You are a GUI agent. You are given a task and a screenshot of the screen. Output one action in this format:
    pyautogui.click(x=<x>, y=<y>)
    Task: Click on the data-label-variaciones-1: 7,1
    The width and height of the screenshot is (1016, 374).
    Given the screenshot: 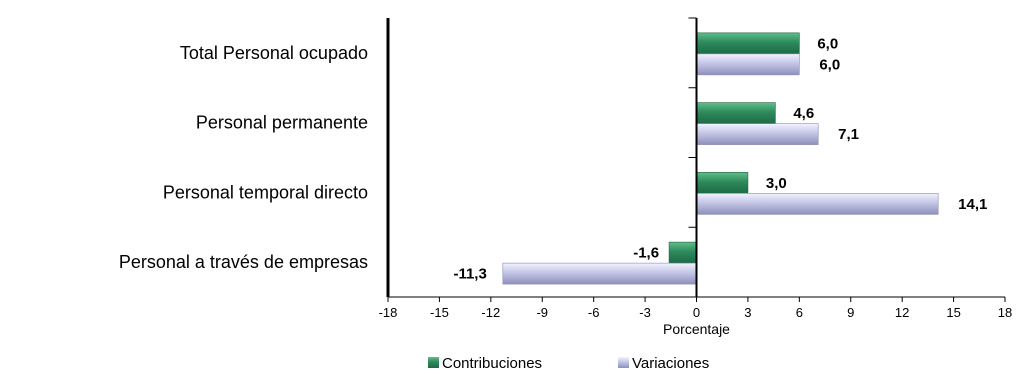 What is the action you would take?
    pyautogui.click(x=848, y=134)
    